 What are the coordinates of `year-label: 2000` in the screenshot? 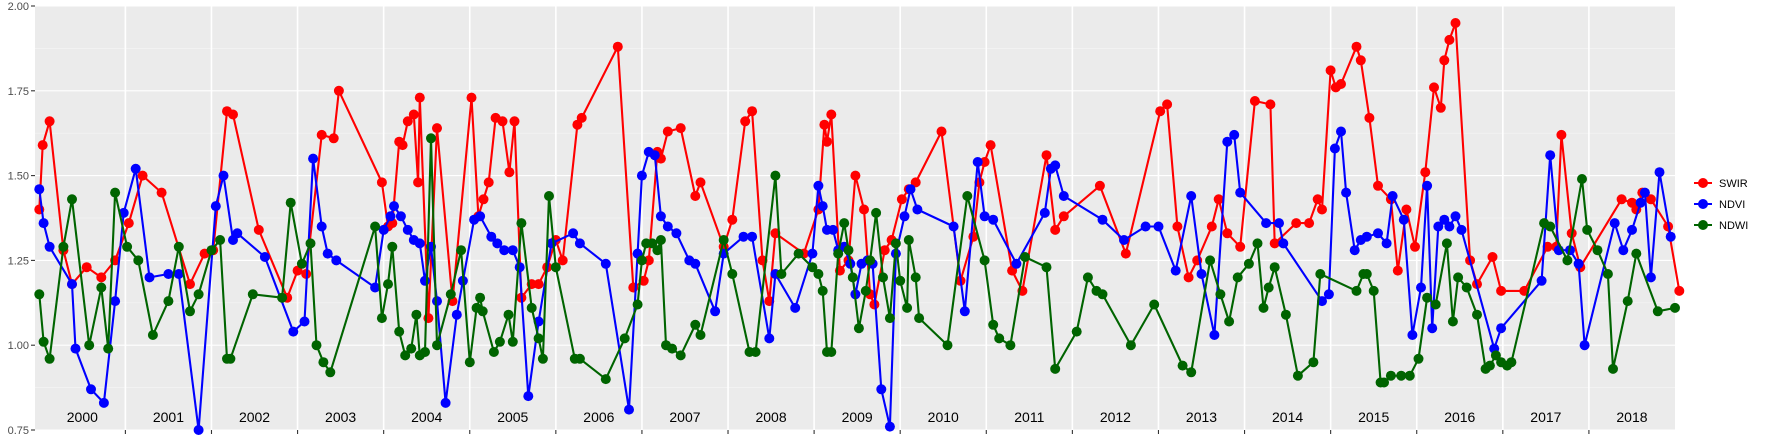 It's located at (82, 417).